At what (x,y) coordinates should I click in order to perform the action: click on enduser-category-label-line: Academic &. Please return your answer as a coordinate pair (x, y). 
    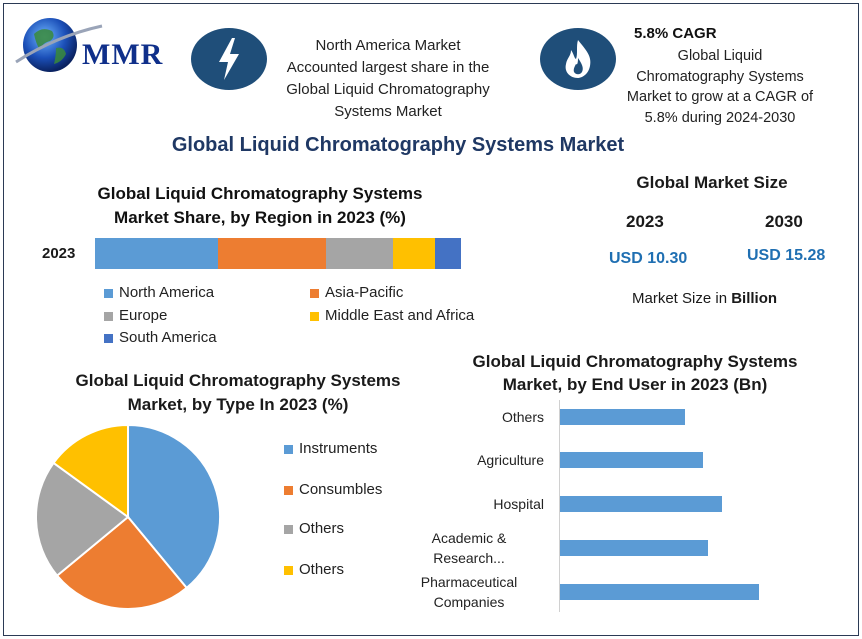
    Looking at the image, I should click on (469, 538).